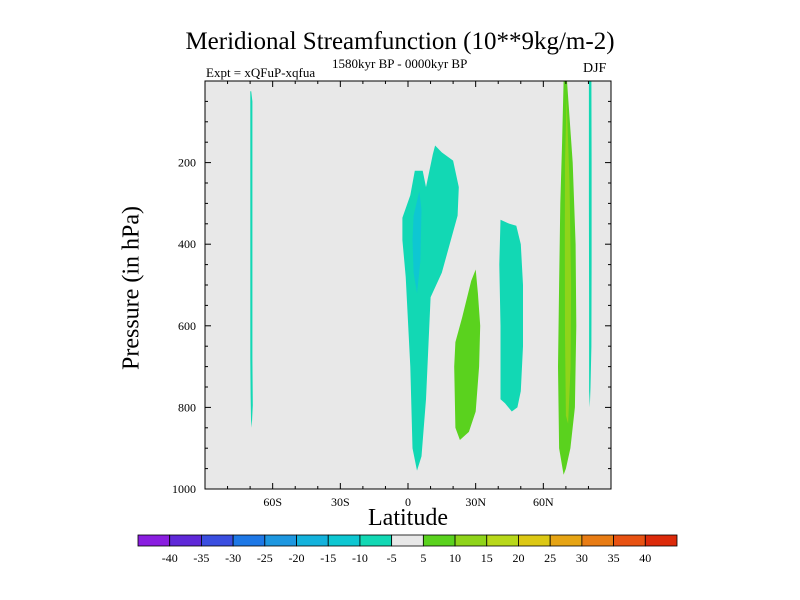 This screenshot has width=800, height=600. I want to click on colorbar-label: 20, so click(518, 558).